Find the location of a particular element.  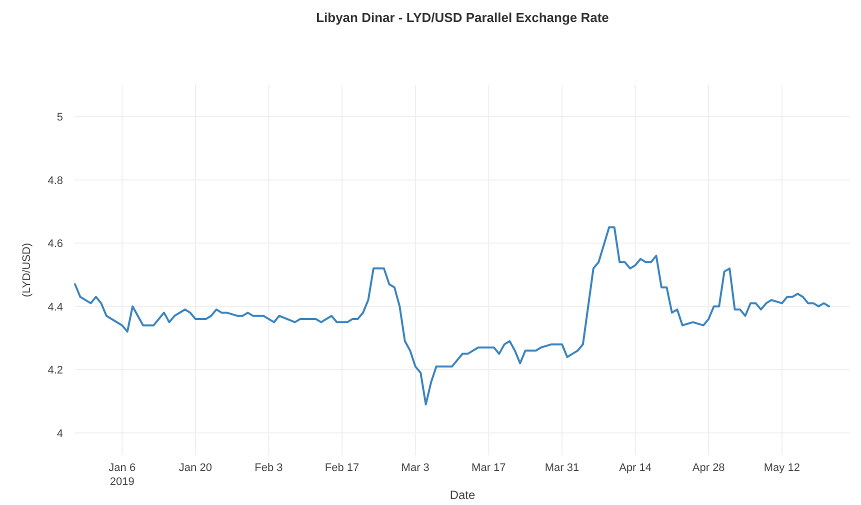

chart-title: Libyan Dinar - LYD/USD Parallel Exchange Rate is located at coordinates (462, 17).